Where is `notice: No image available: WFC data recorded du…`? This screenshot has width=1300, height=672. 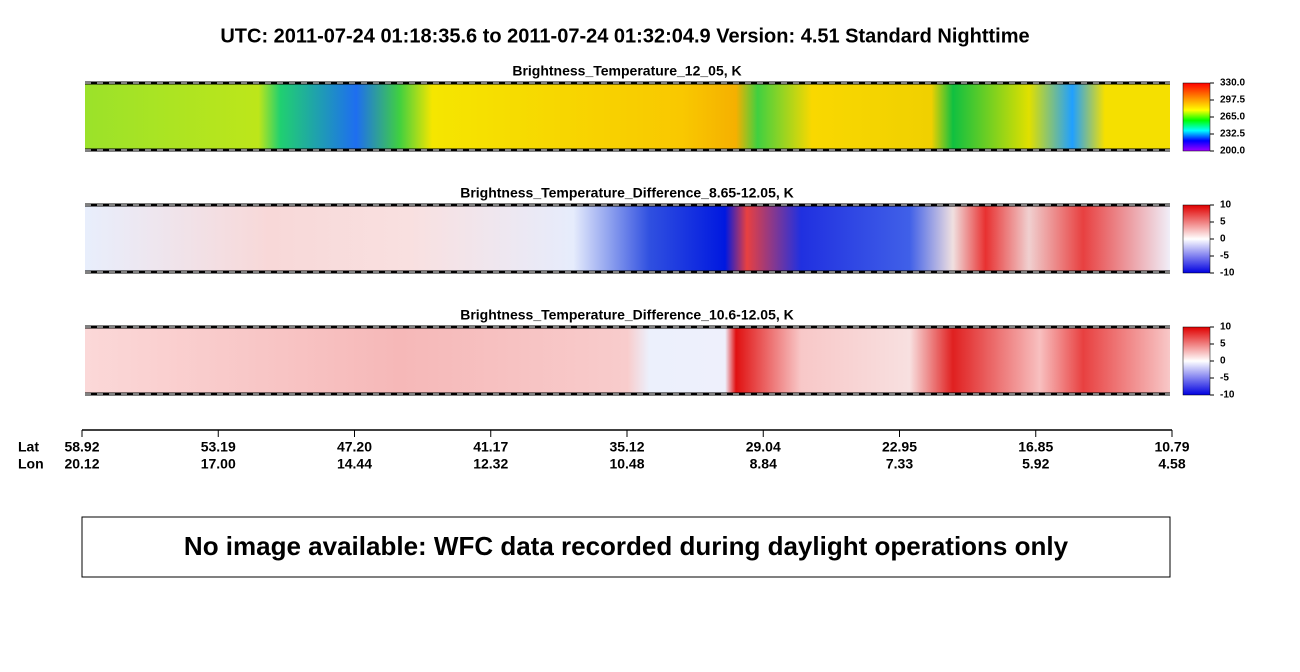
notice: No image available: WFC data recorded du… is located at coordinates (626, 546).